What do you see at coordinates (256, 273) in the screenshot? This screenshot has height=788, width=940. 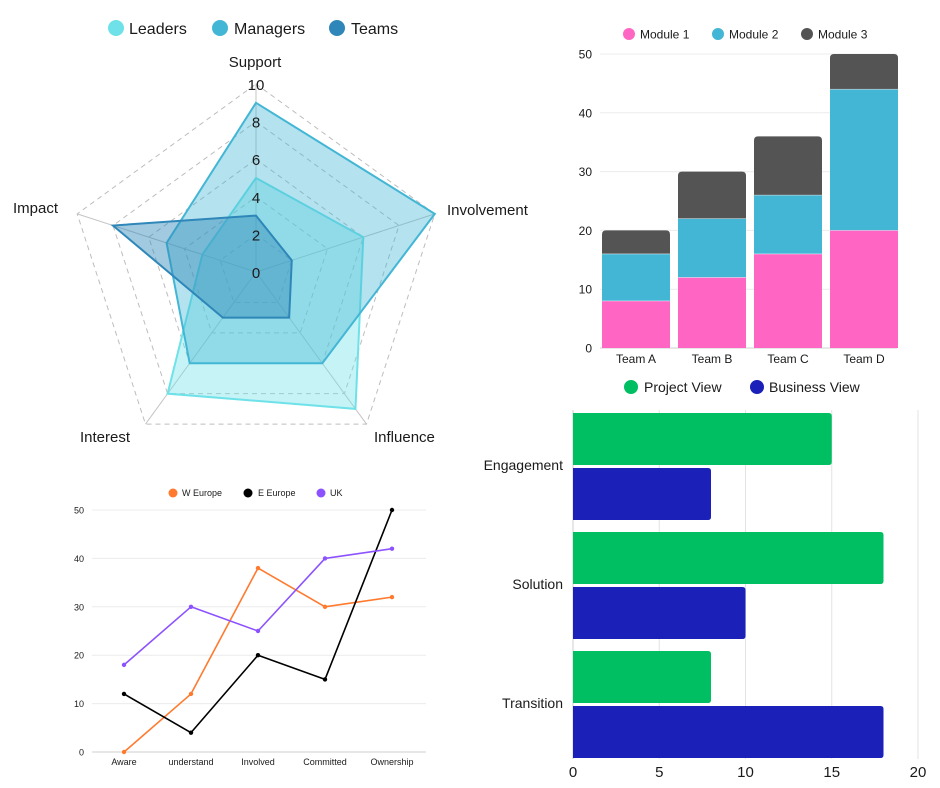 I see `radar-tick-label: 0` at bounding box center [256, 273].